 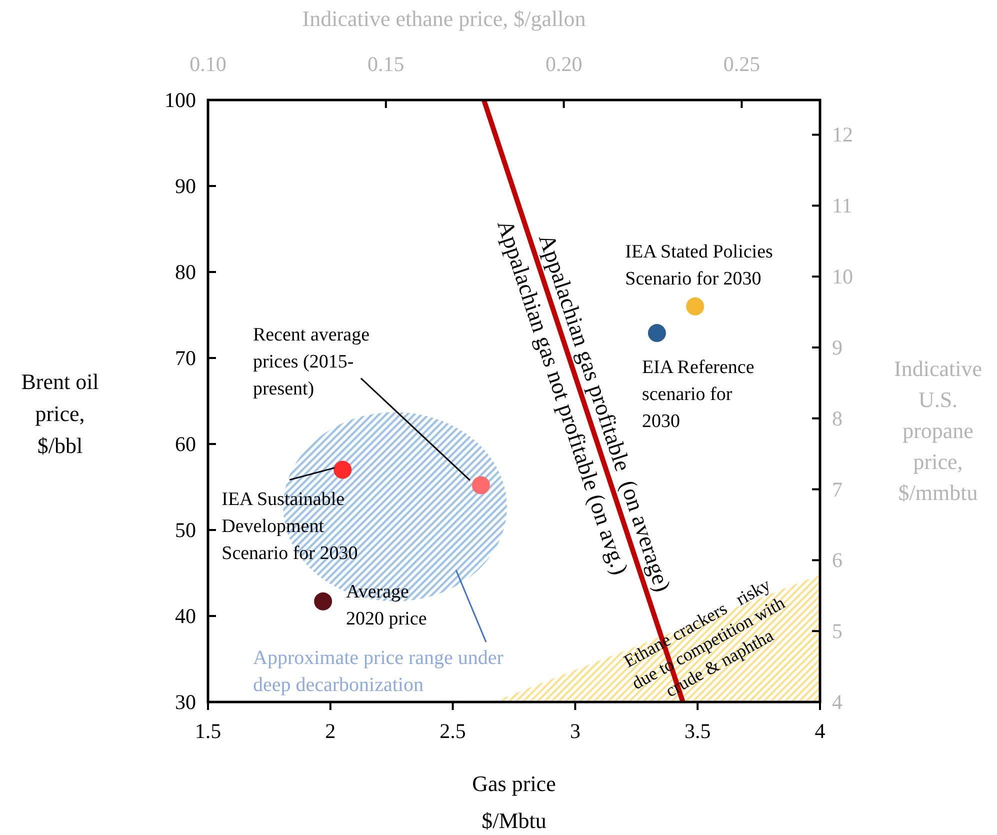 I want to click on x-tick-label: 3.5, so click(x=697, y=731).